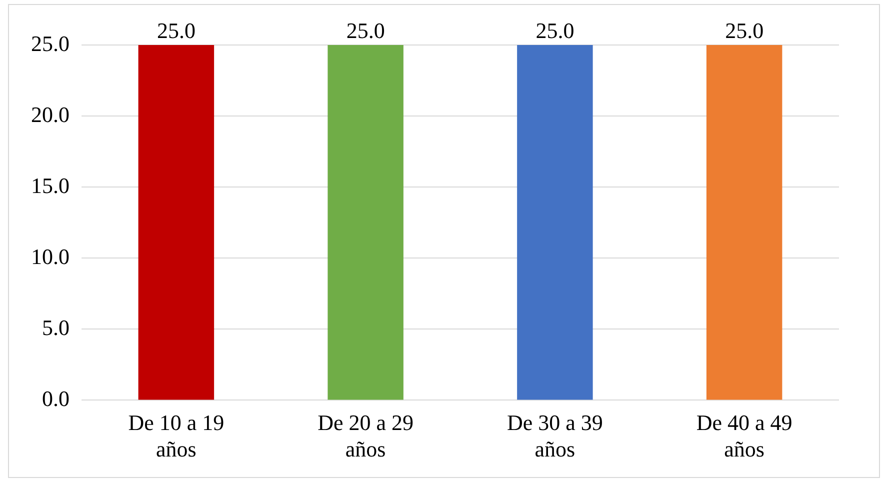 The width and height of the screenshot is (885, 481). I want to click on x-tick-label: De 10 a 19 años, so click(176, 436).